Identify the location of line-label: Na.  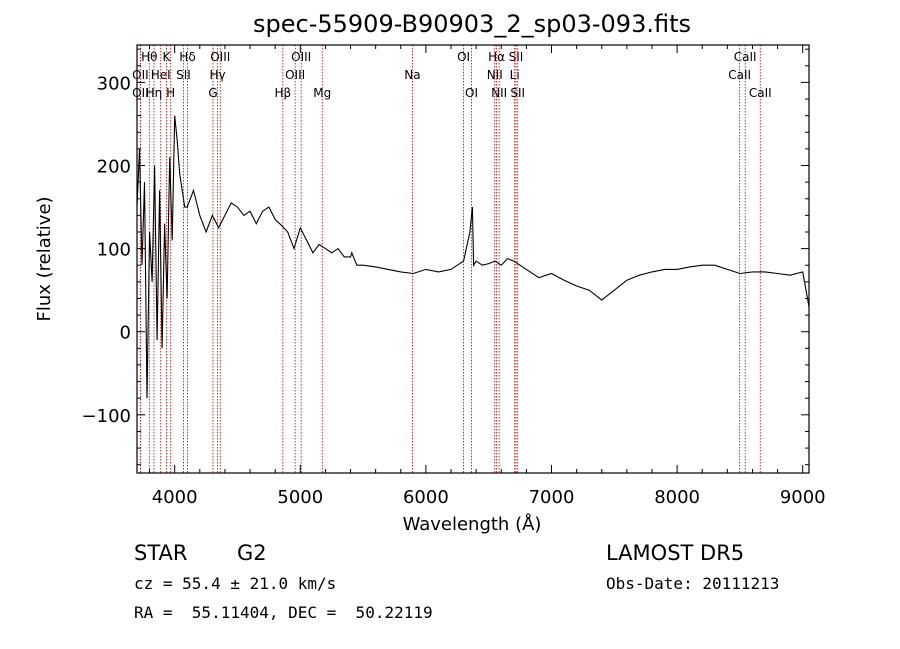
(412, 75).